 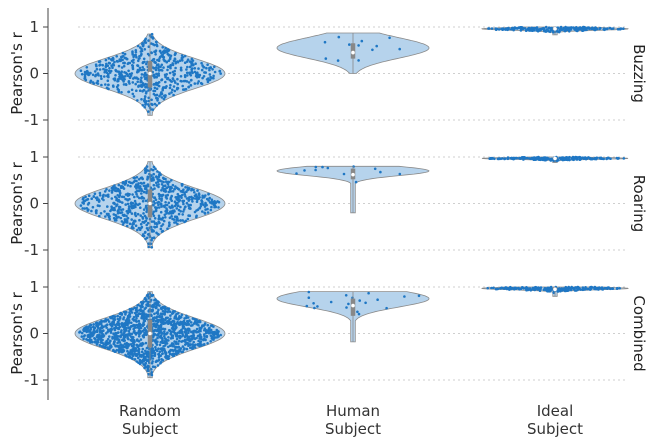 I want to click on violin-group, so click(x=353, y=189).